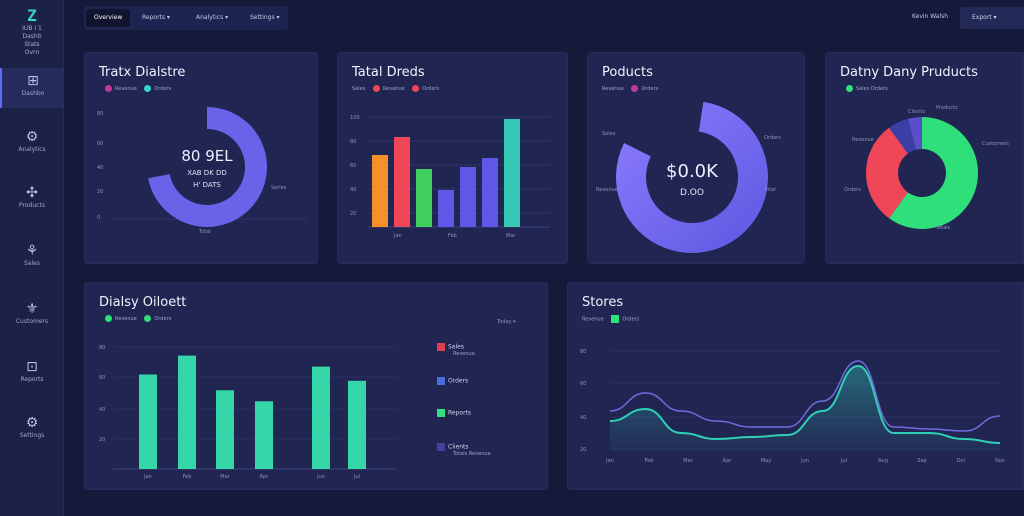  What do you see at coordinates (603, 302) in the screenshot?
I see `card-title: Stores` at bounding box center [603, 302].